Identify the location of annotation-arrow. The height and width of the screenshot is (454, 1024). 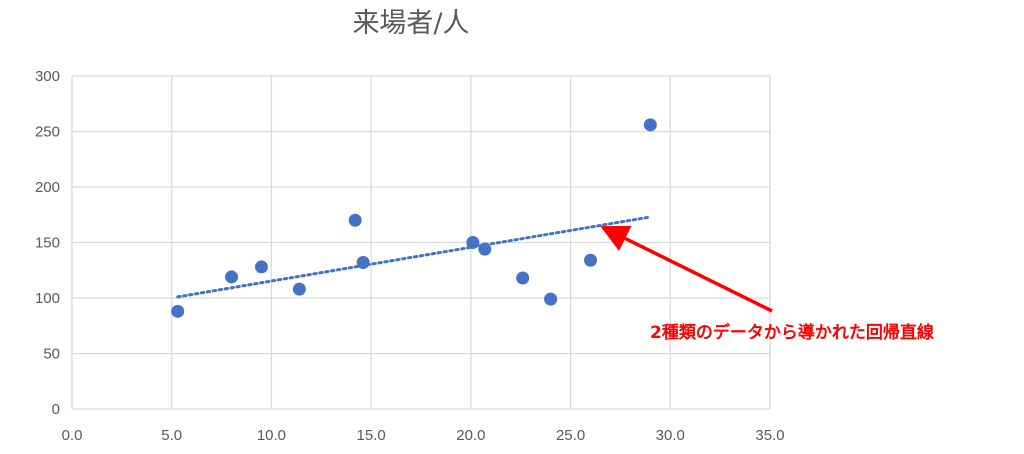
(686, 269).